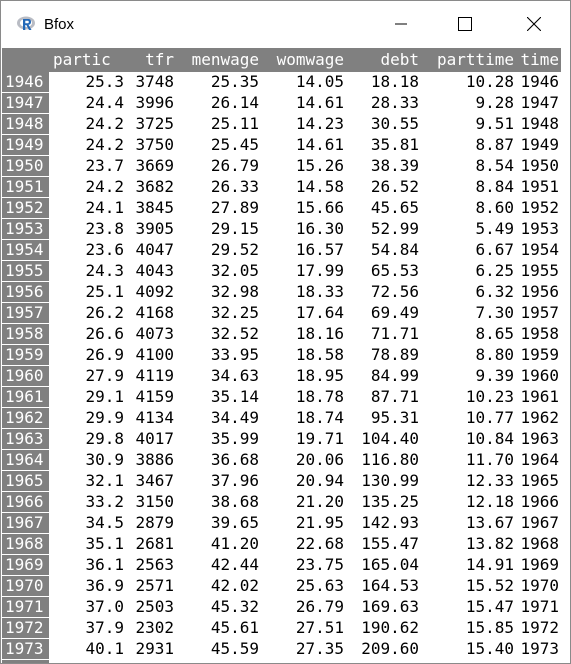  What do you see at coordinates (234, 82) in the screenshot?
I see `cell-menwage: 25.35` at bounding box center [234, 82].